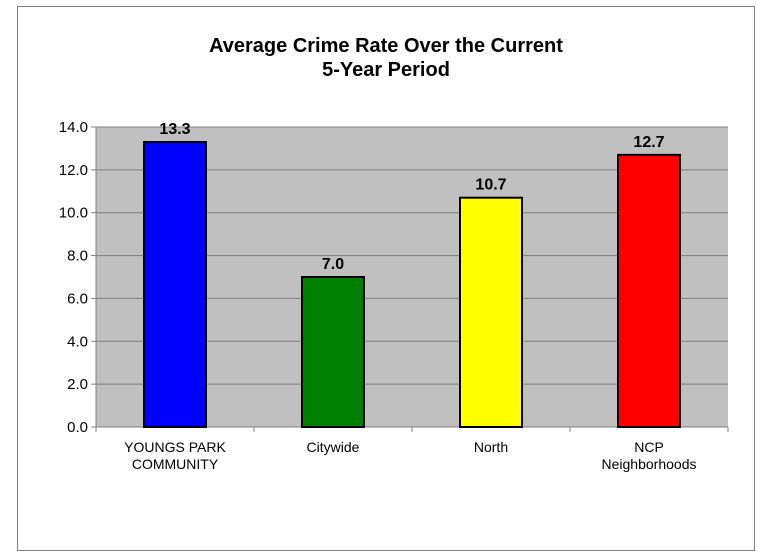 The width and height of the screenshot is (757, 551). Describe the element at coordinates (333, 264) in the screenshot. I see `data-label: 7.0` at that location.